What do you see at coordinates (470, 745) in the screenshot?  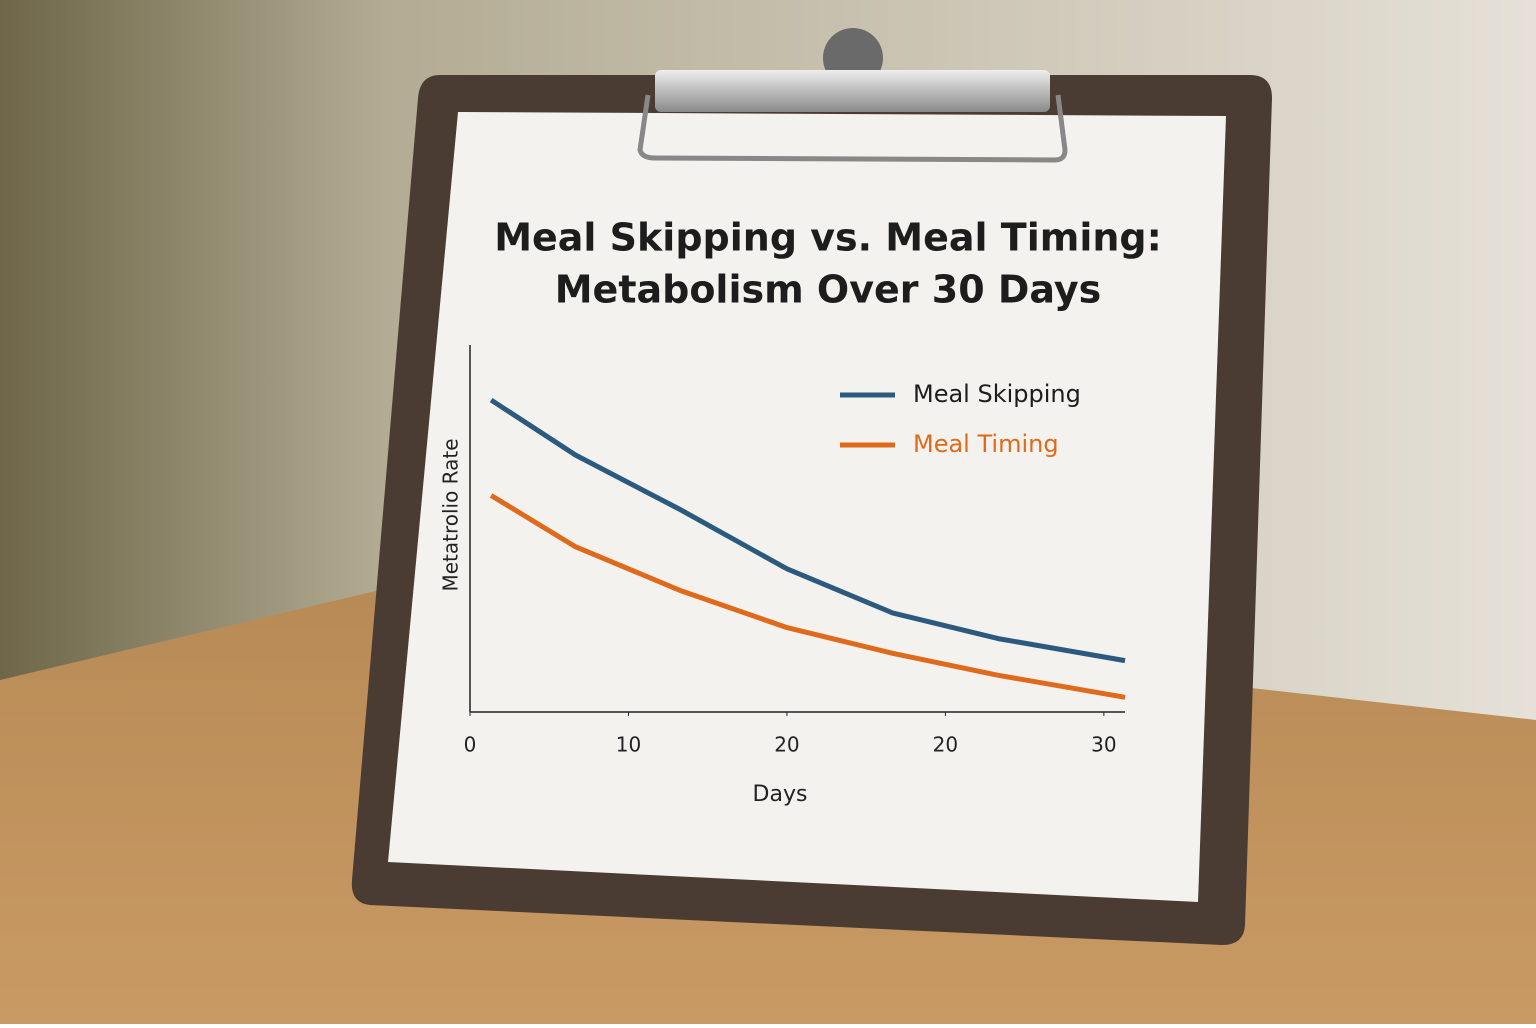 I see `x-tick-label: 0` at bounding box center [470, 745].